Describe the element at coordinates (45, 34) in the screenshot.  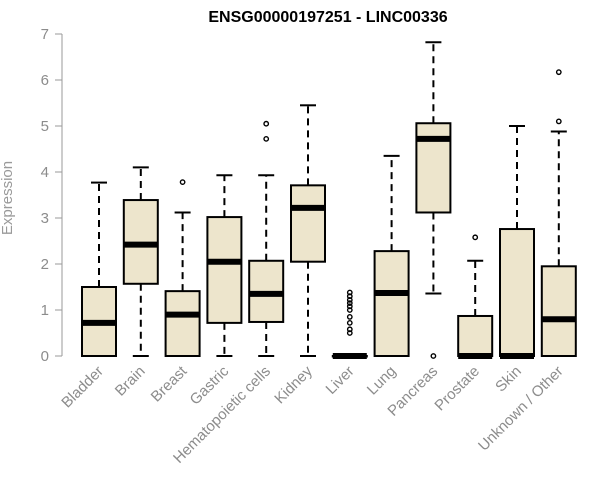
I see `y-tick-label: 7` at that location.